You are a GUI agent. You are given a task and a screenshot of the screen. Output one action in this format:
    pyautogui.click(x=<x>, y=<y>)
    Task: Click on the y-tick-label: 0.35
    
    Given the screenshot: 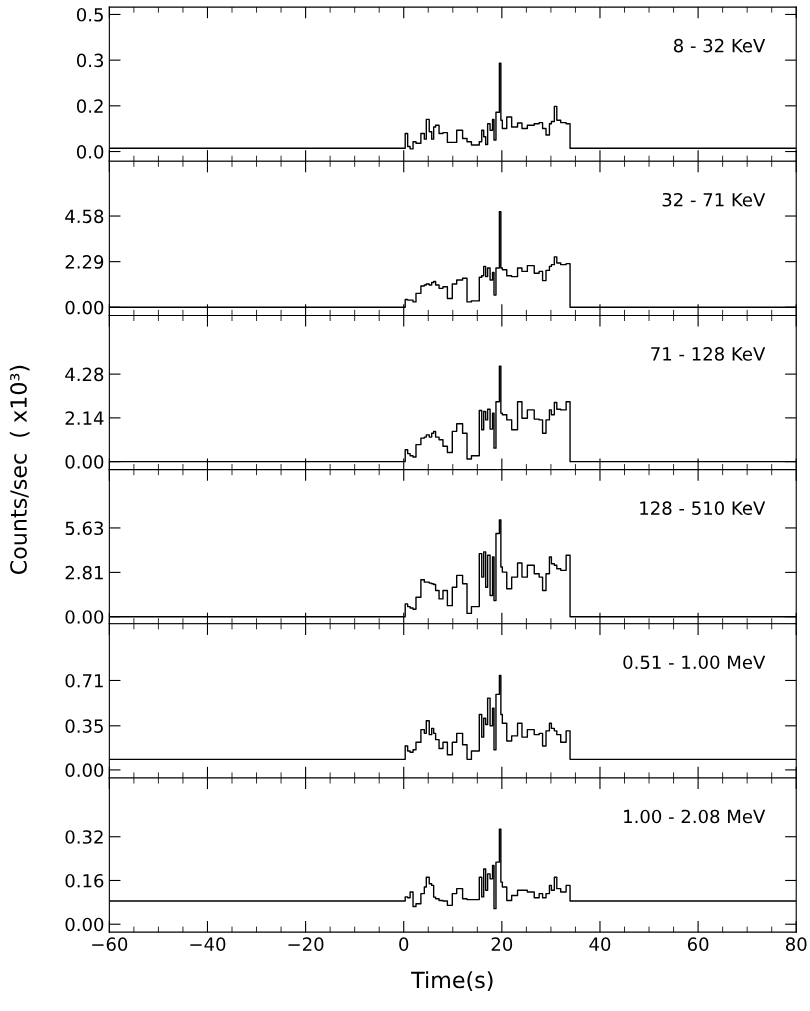 What is the action you would take?
    pyautogui.click(x=84, y=726)
    